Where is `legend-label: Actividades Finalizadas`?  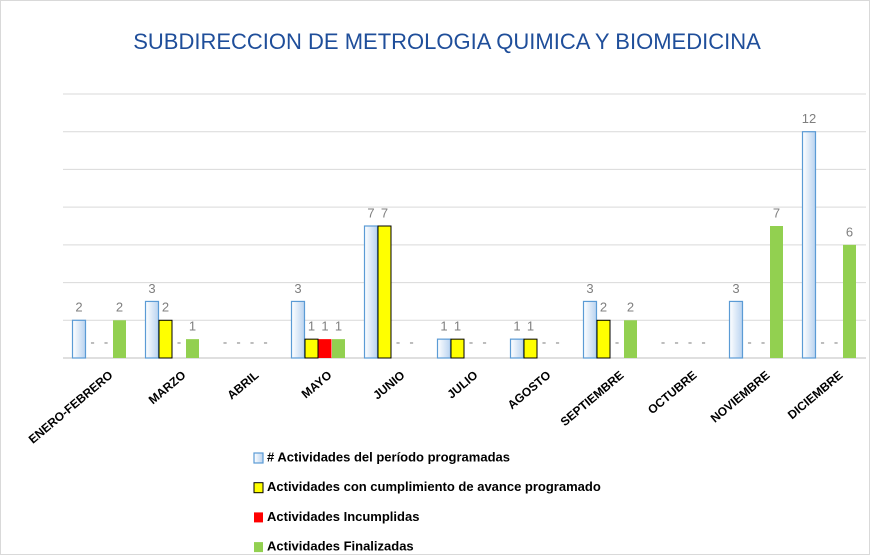 legend-label: Actividades Finalizadas is located at coordinates (340, 546).